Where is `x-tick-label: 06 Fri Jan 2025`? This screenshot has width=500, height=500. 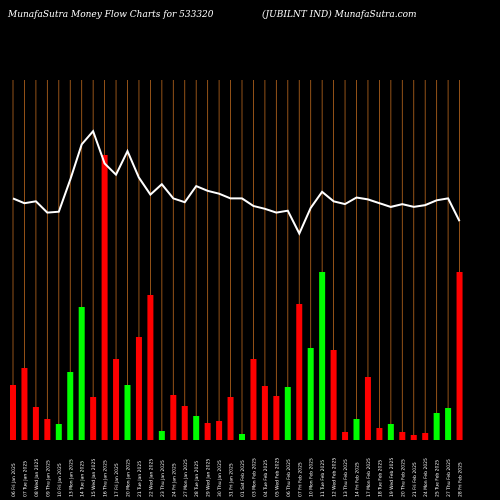 x-tick-label: 06 Fri Jan 2025 is located at coordinates (14, 480).